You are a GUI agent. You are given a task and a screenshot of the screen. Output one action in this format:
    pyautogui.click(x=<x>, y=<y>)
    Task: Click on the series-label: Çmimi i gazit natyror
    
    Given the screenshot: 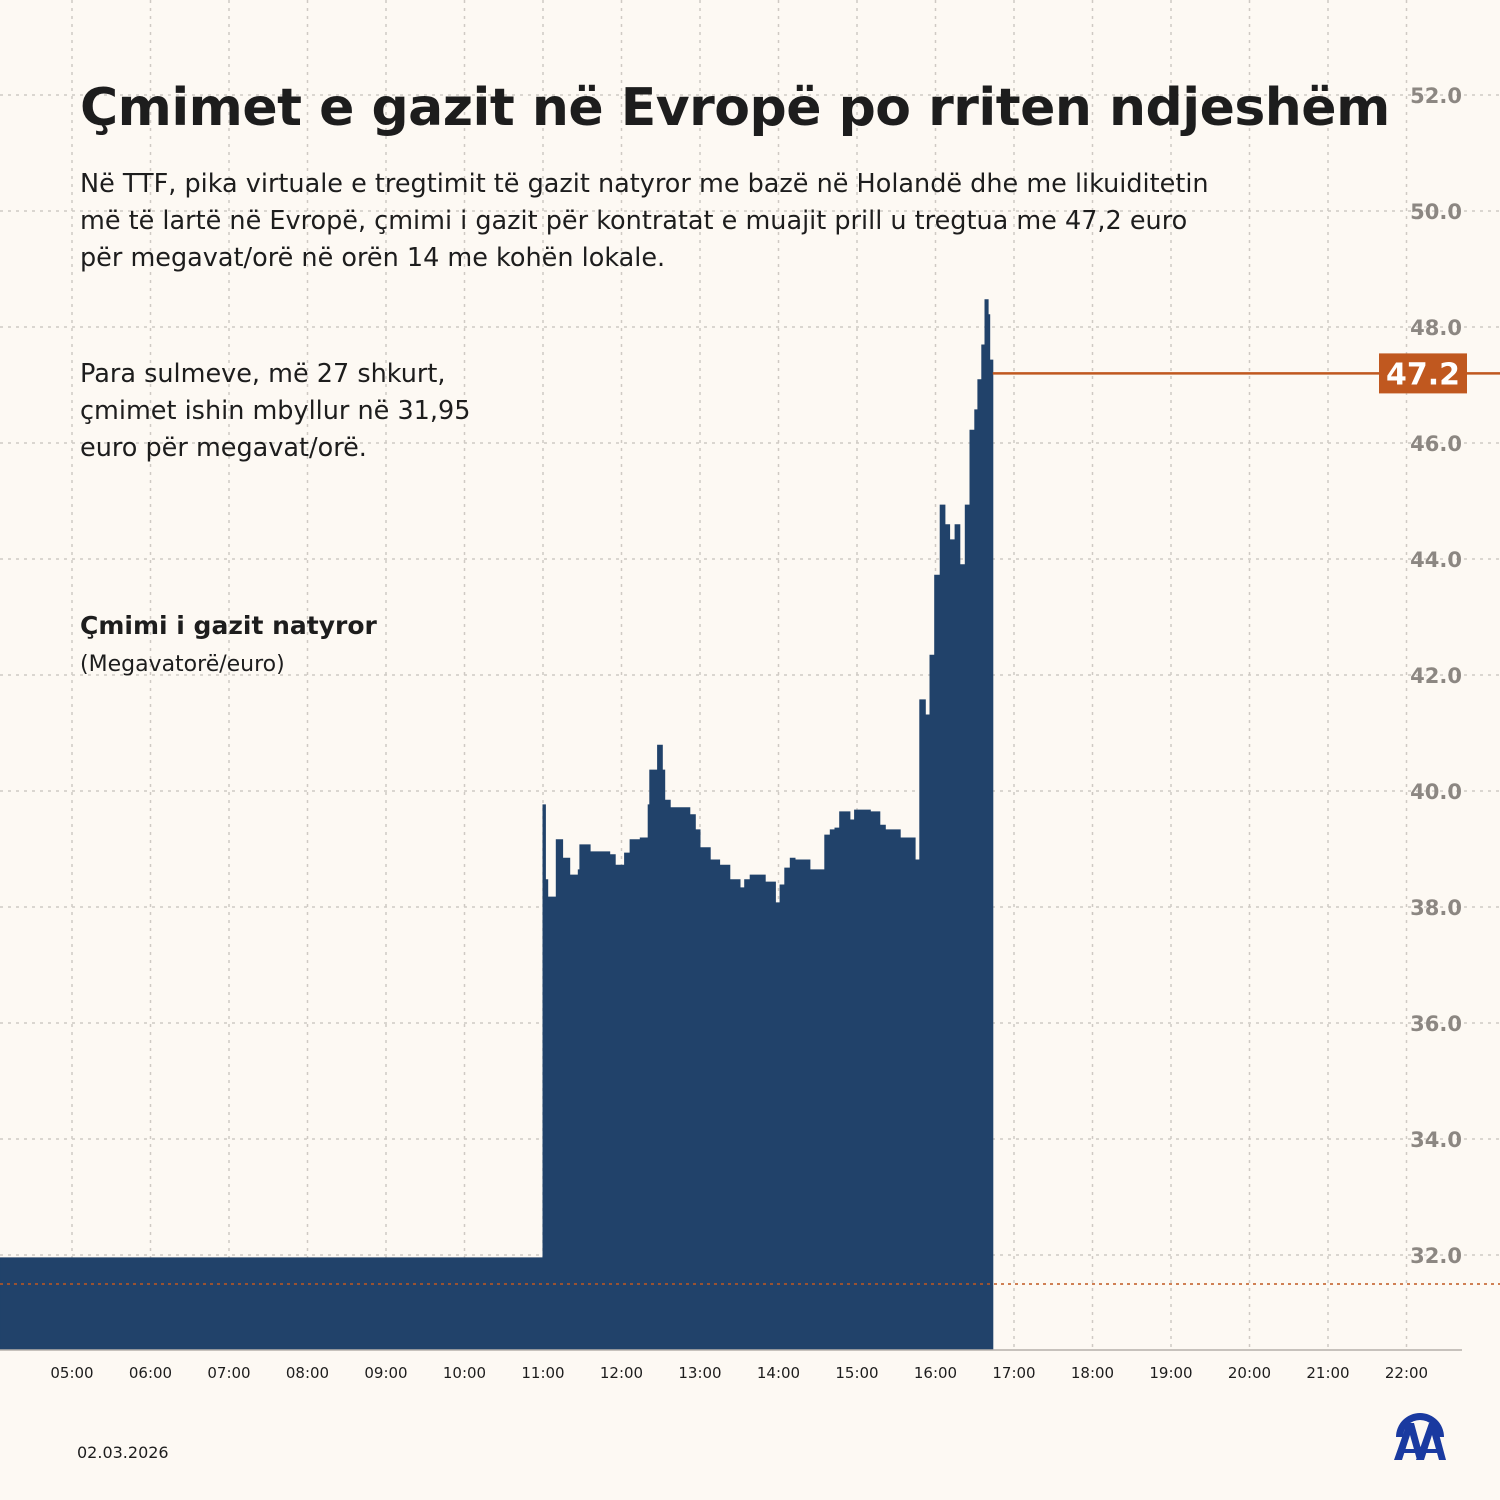 What is the action you would take?
    pyautogui.click(x=228, y=625)
    